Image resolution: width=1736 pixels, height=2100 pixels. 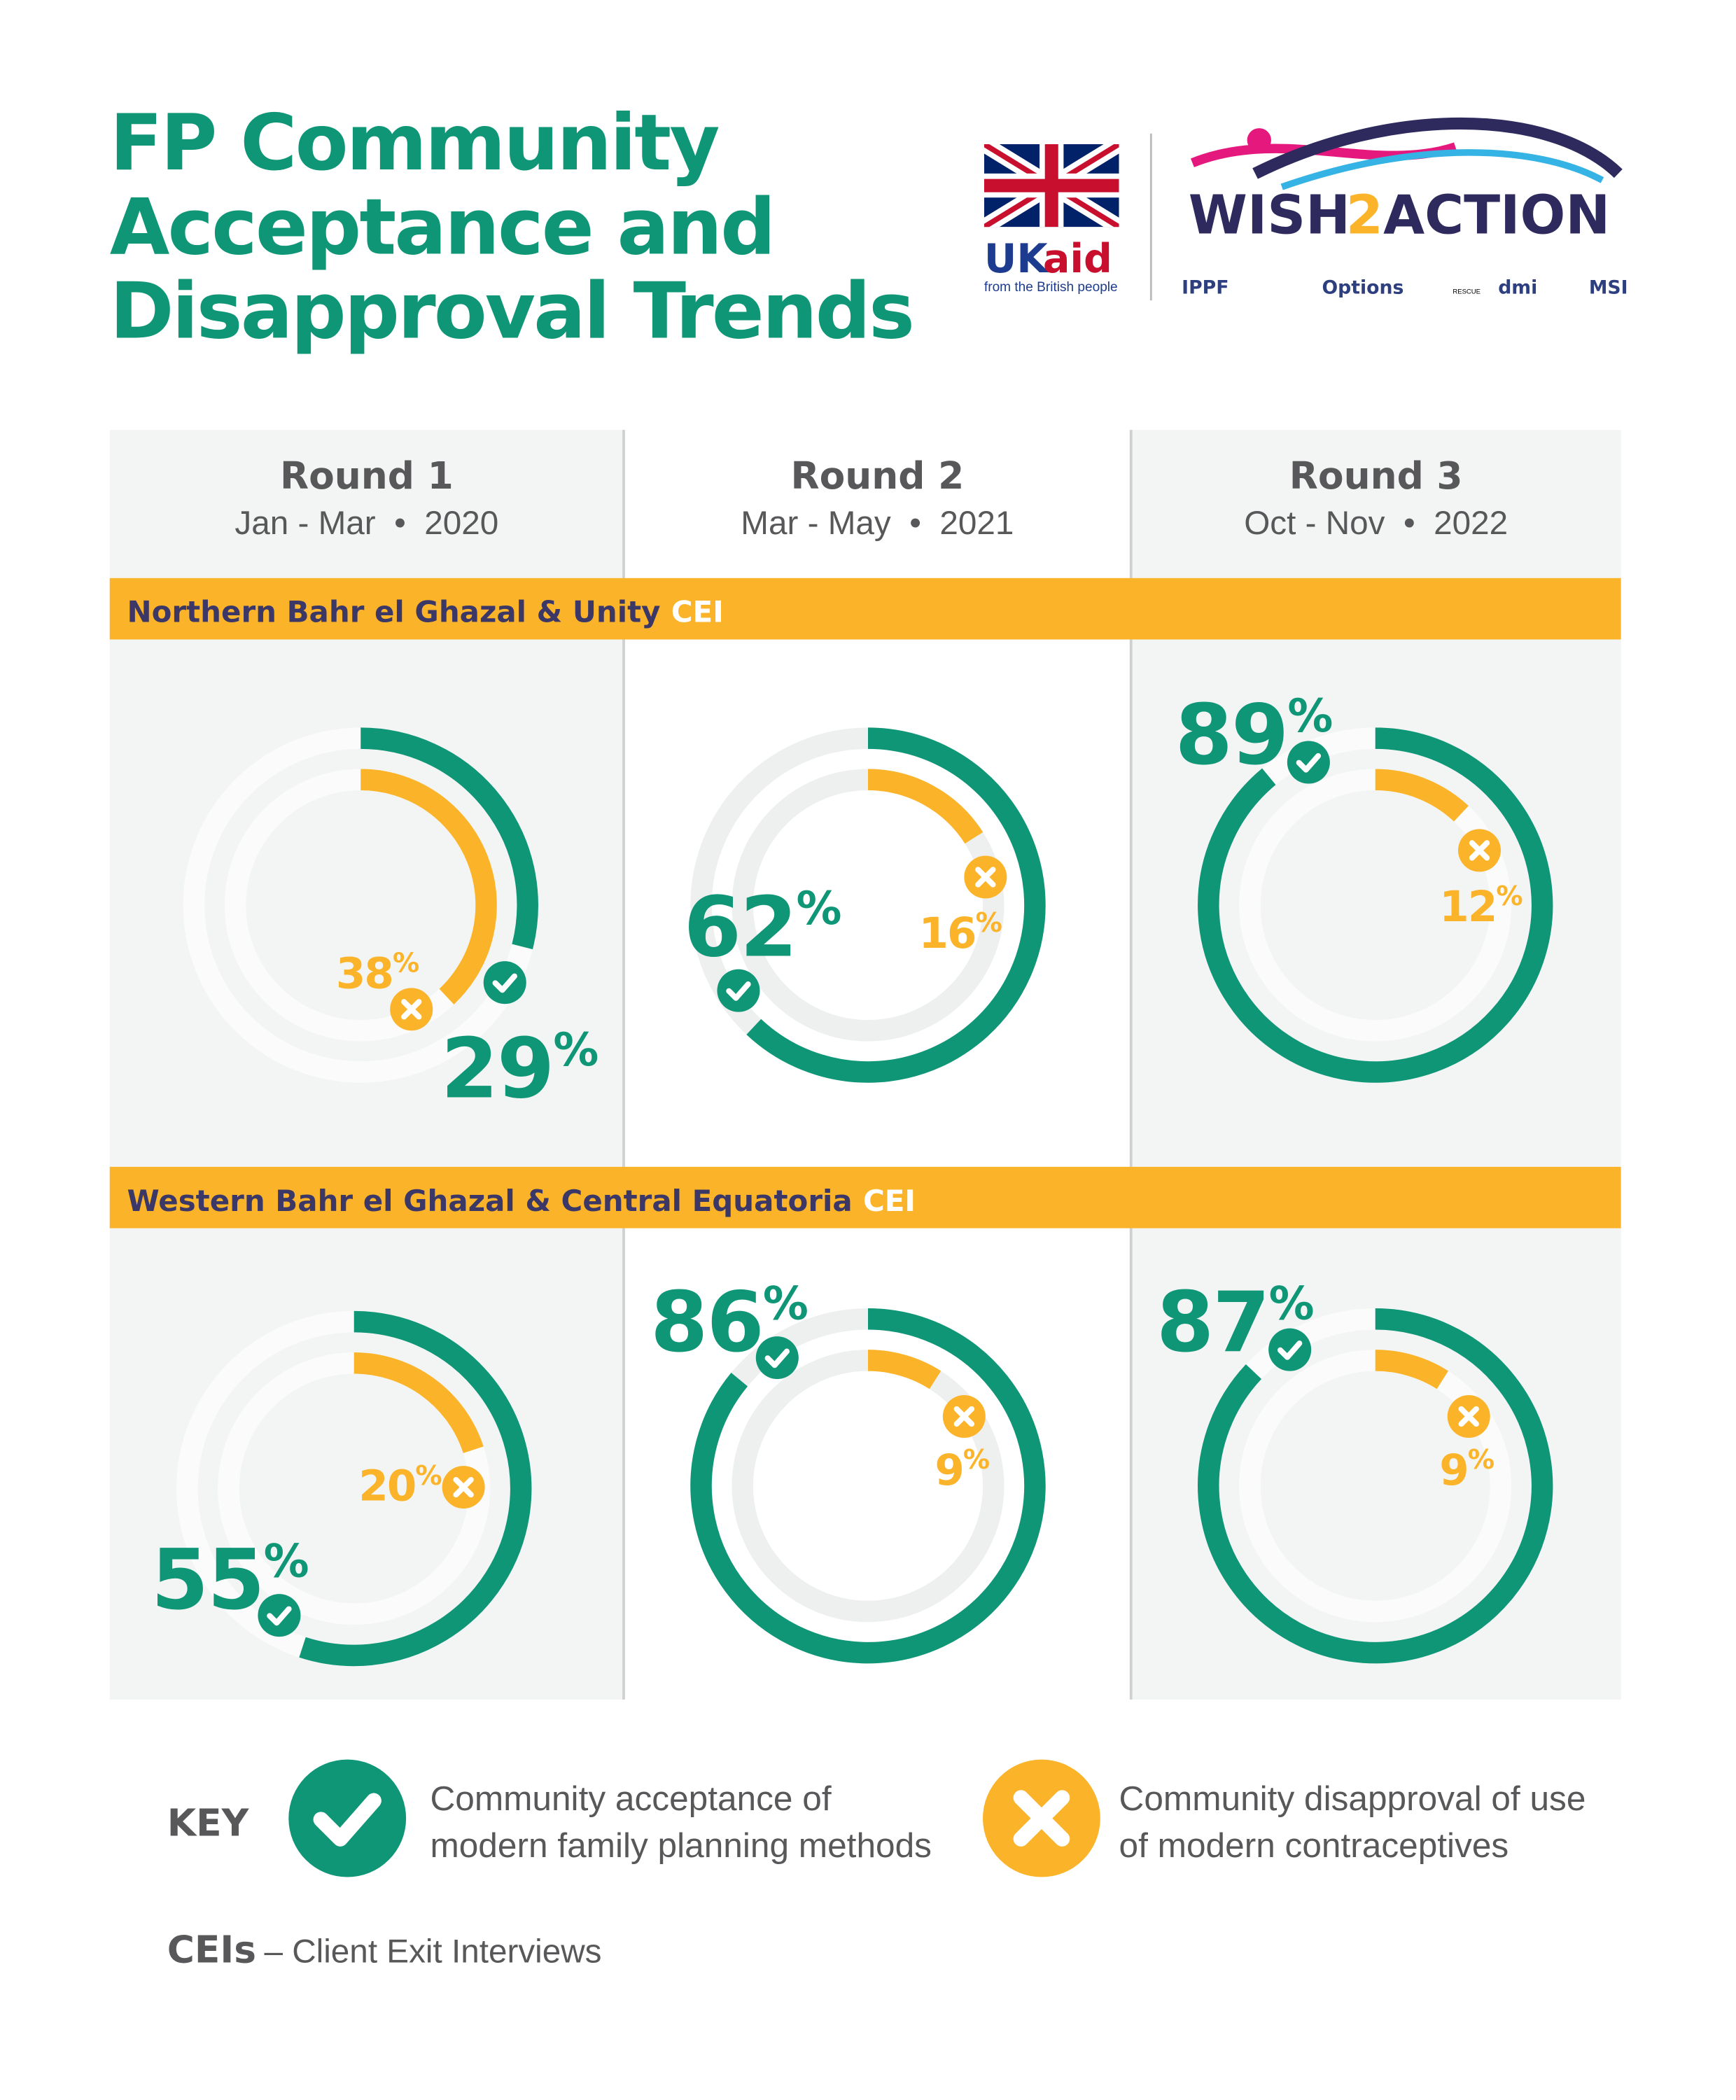 I want to click on round-label: Round 2, so click(x=877, y=476).